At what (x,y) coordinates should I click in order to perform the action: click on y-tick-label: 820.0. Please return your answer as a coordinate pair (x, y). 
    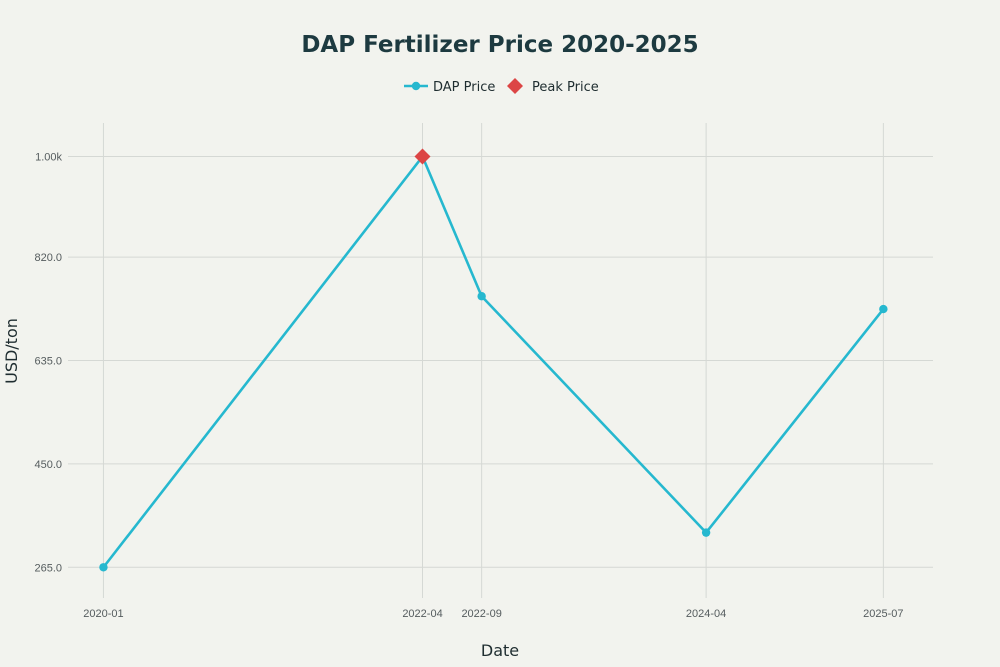
    Looking at the image, I should click on (48, 258).